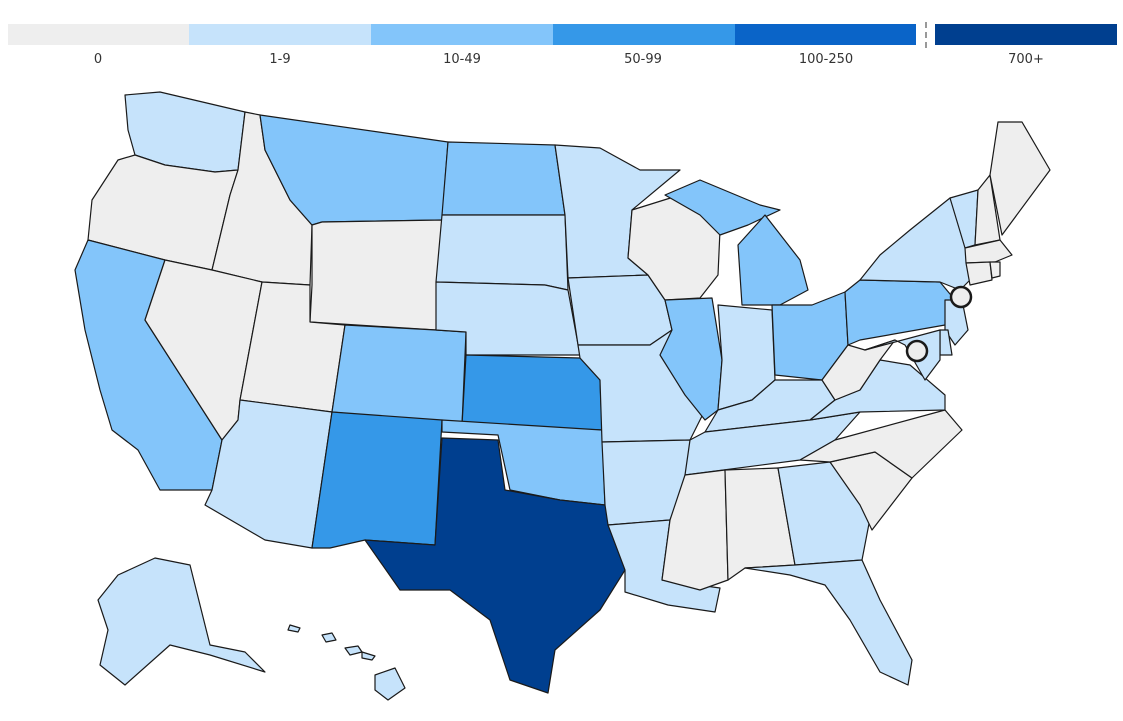 The height and width of the screenshot is (721, 1123). What do you see at coordinates (502, 252) in the screenshot?
I see `state-south-dakota` at bounding box center [502, 252].